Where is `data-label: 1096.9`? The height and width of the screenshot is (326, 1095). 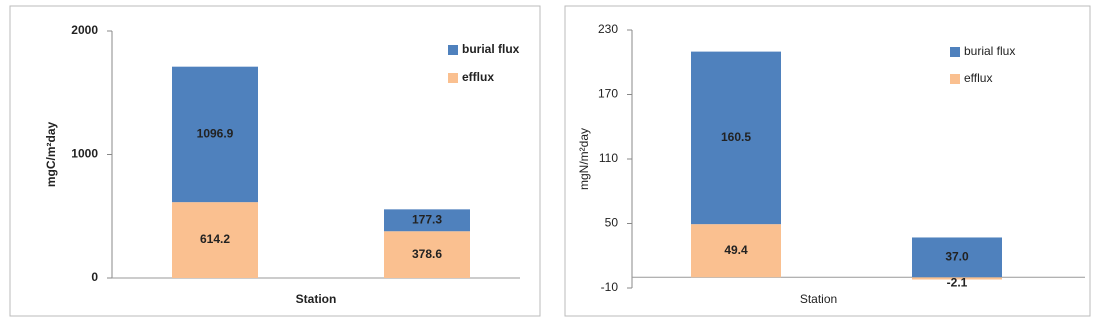
data-label: 1096.9 is located at coordinates (215, 134).